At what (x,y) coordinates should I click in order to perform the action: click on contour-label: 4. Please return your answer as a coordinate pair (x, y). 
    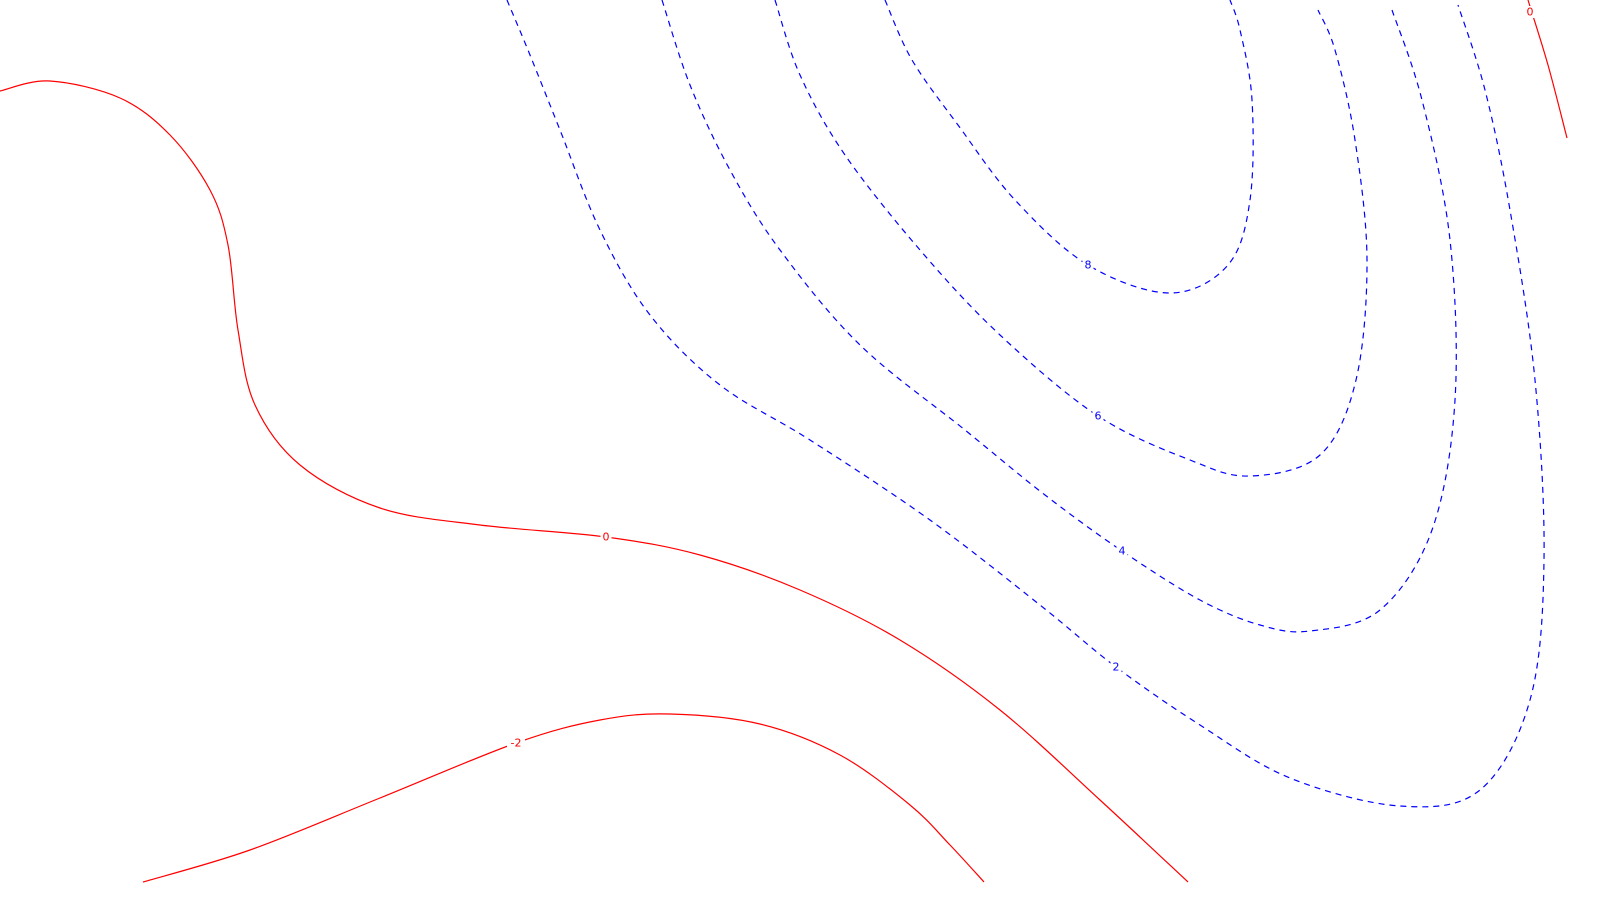
    Looking at the image, I should click on (1122, 551).